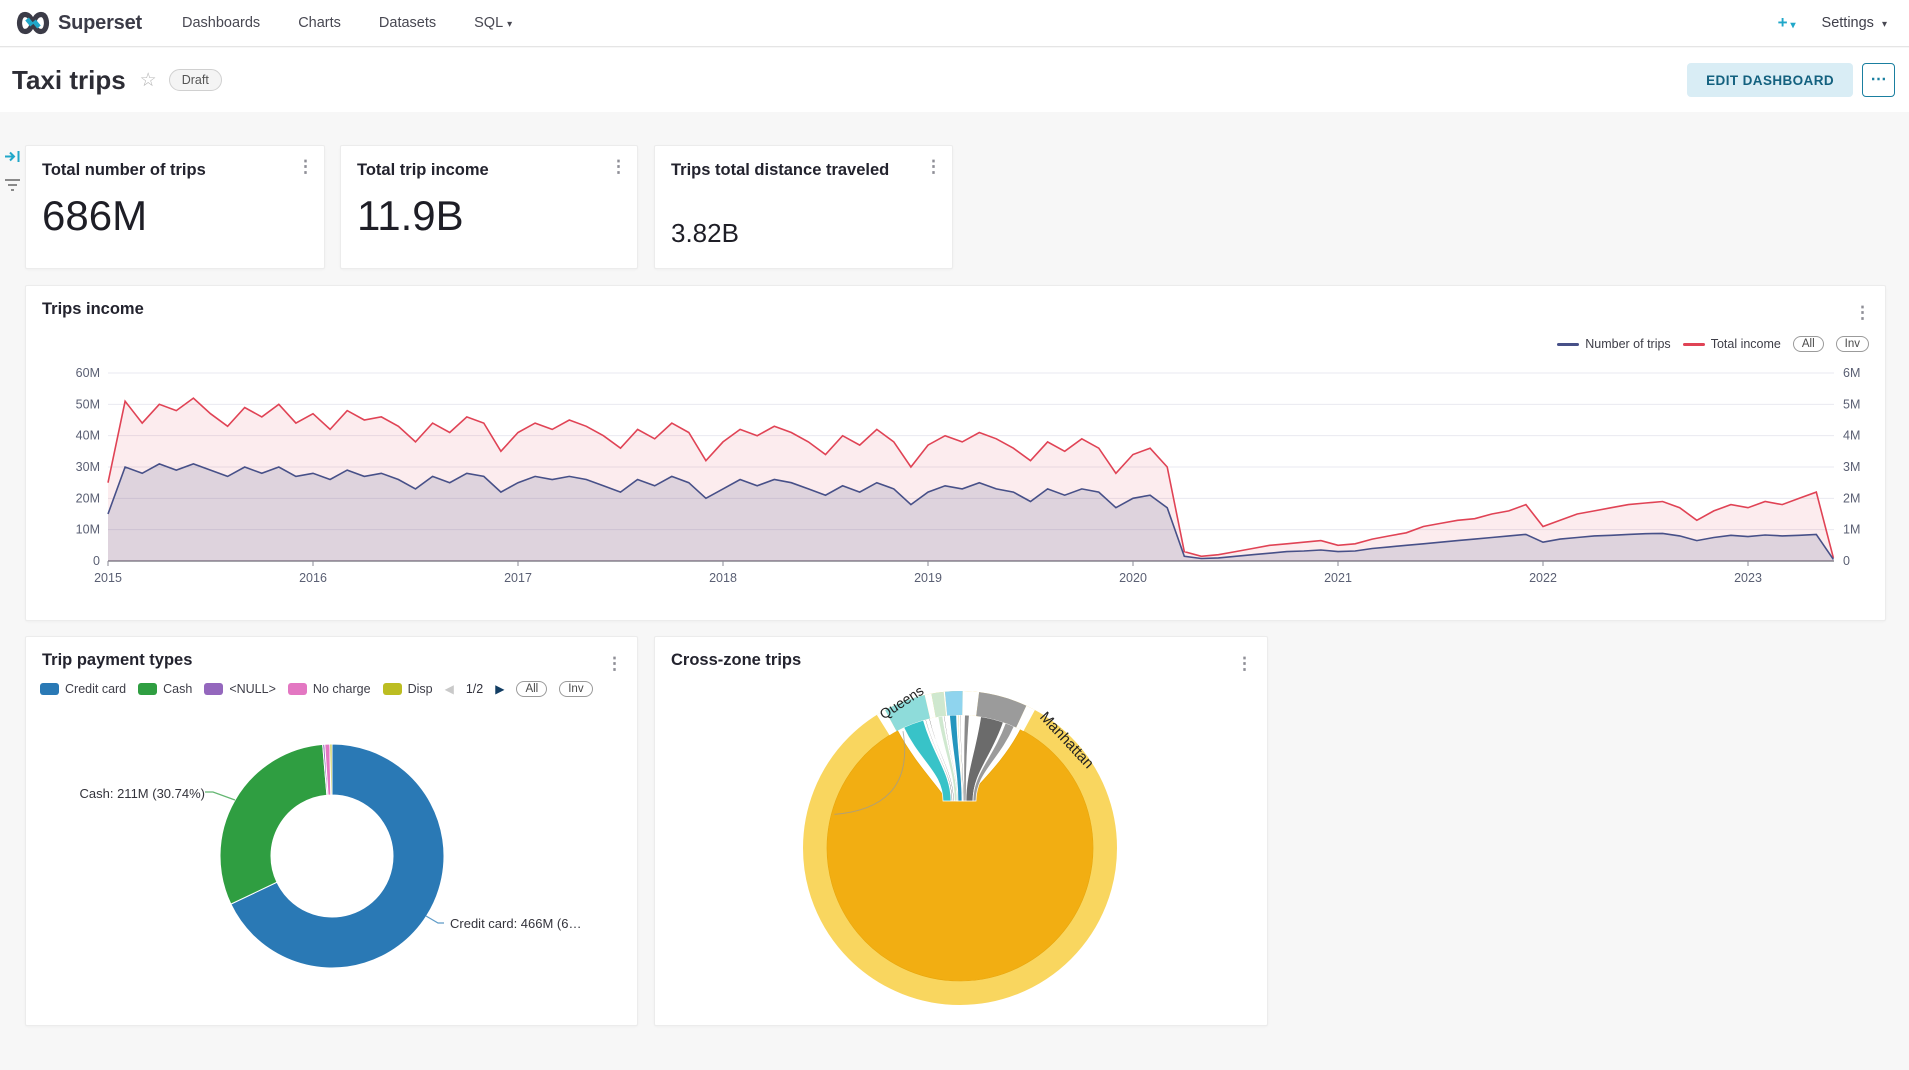 The width and height of the screenshot is (1909, 1070). I want to click on svg-text: 1M, so click(1851, 530).